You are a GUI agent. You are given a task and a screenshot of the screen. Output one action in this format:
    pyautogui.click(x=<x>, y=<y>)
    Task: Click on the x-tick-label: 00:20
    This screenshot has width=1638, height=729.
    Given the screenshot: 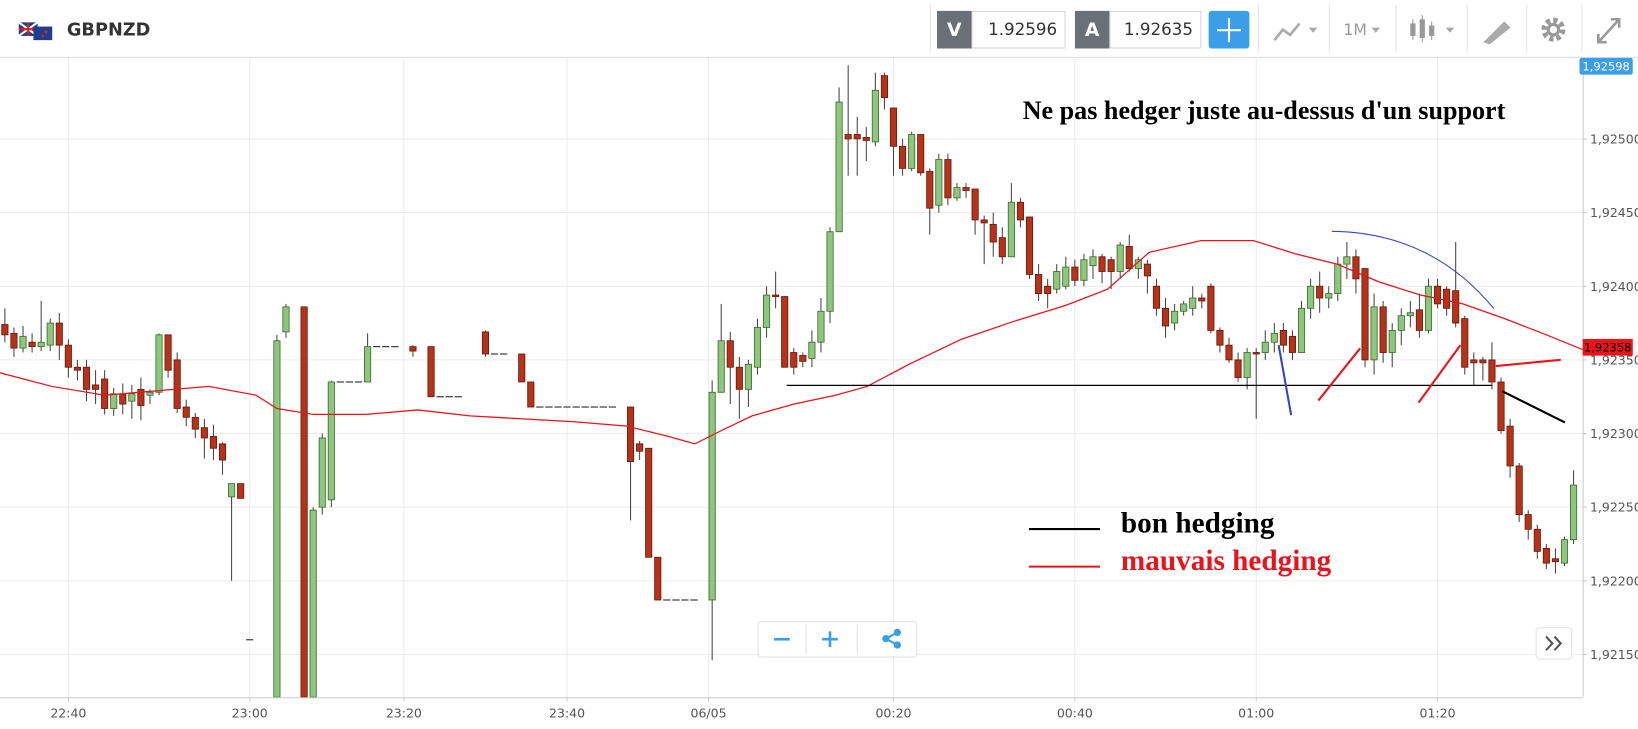 What is the action you would take?
    pyautogui.click(x=893, y=712)
    